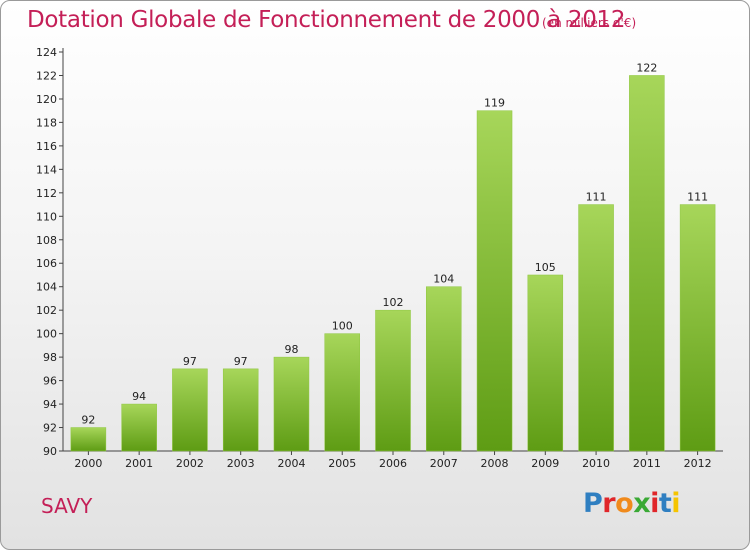 This screenshot has width=750, height=550. What do you see at coordinates (46, 75) in the screenshot?
I see `y-tick-label: 122` at bounding box center [46, 75].